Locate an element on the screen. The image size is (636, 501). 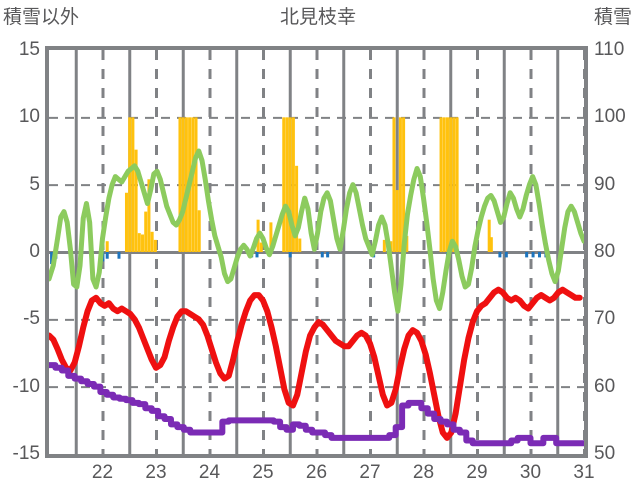
y-tick-label: -5 is located at coordinates (31, 319).